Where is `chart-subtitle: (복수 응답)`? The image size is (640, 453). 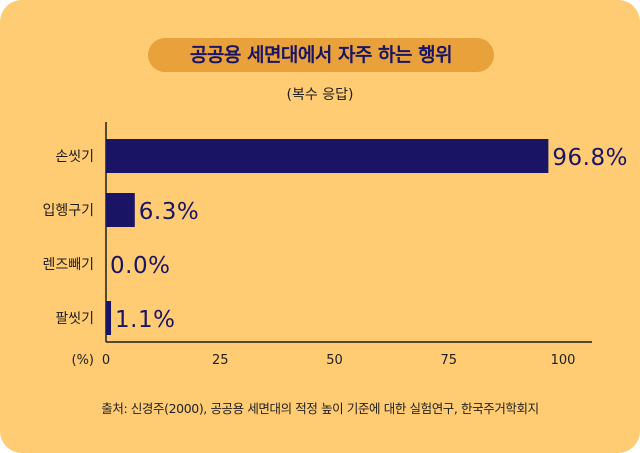
chart-subtitle: (복수 응답) is located at coordinates (320, 95).